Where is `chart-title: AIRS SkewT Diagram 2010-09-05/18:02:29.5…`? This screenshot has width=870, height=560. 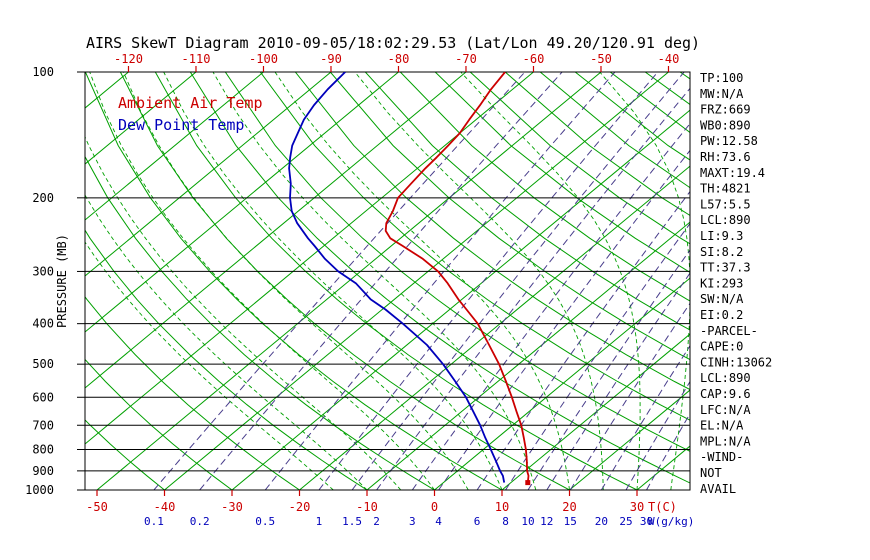 chart-title: AIRS SkewT Diagram 2010-09-05/18:02:29.5… is located at coordinates (393, 43).